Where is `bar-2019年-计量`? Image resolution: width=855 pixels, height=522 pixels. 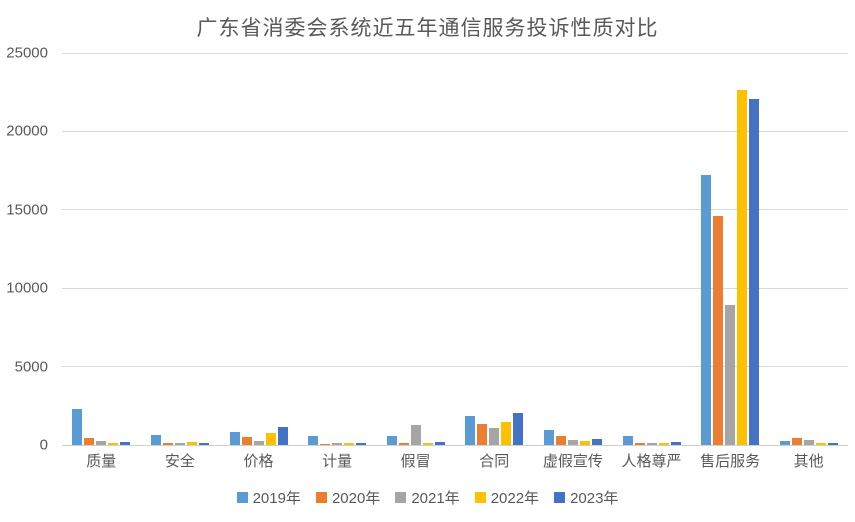
bar-2019年-计量 is located at coordinates (313, 440).